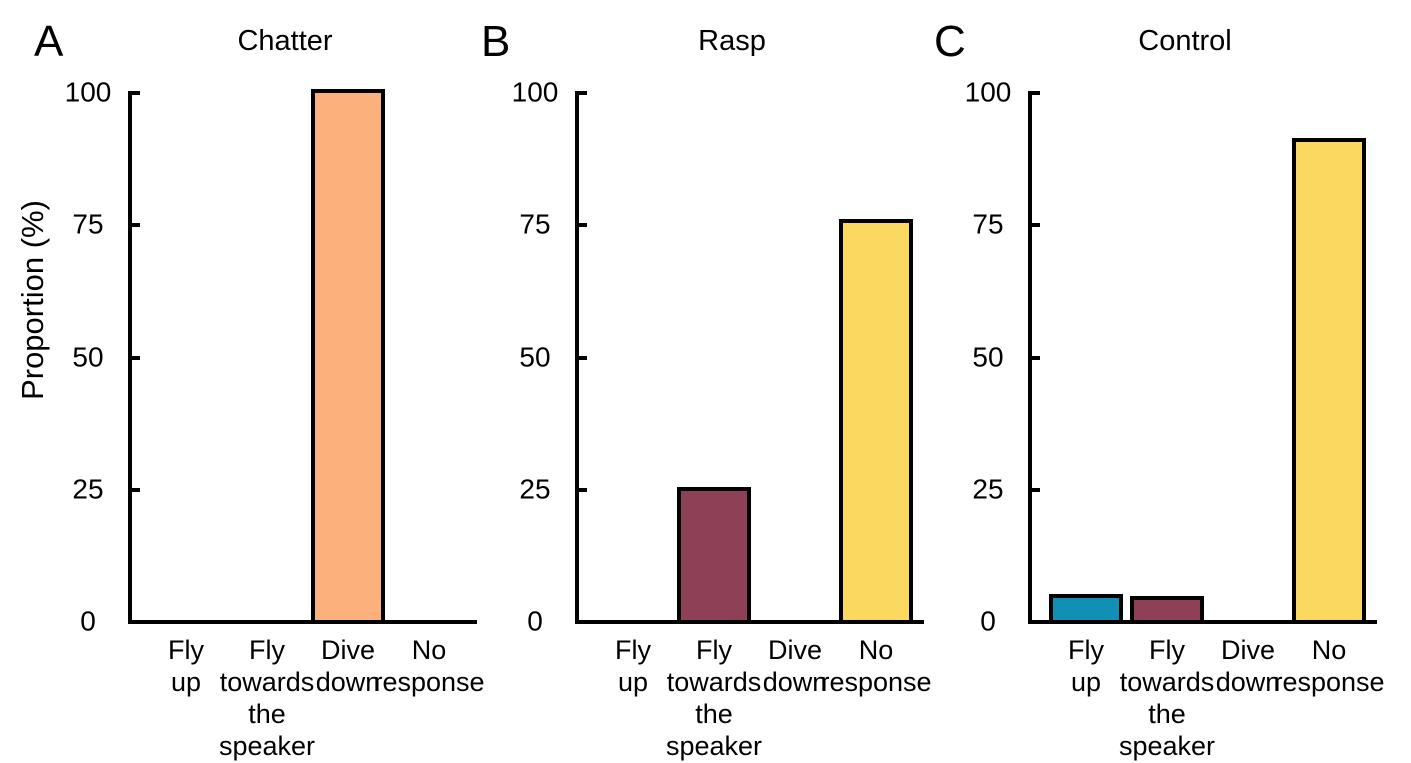 Image resolution: width=1411 pixels, height=763 pixels. I want to click on panel-title-control: Control, so click(1185, 41).